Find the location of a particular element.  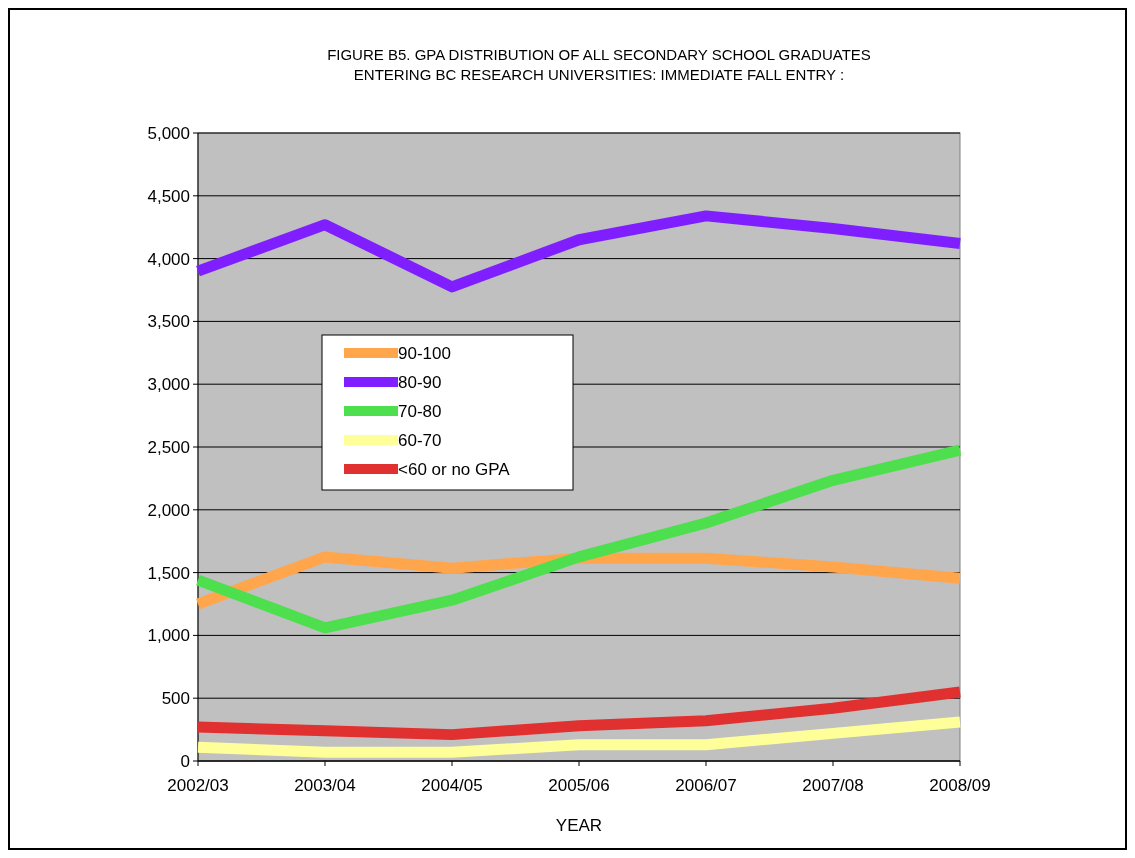

legend-label: 80-90 is located at coordinates (420, 382).